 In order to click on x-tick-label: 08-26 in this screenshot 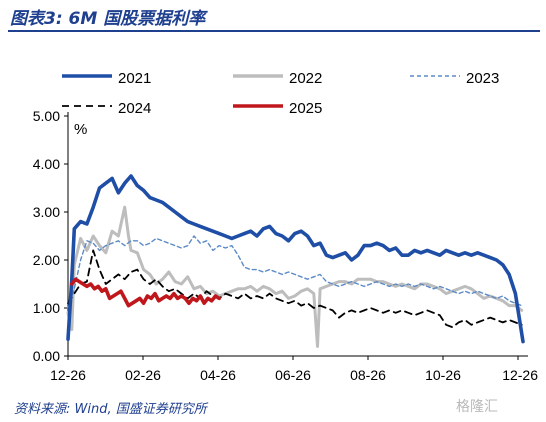, I will do `click(368, 375)`.